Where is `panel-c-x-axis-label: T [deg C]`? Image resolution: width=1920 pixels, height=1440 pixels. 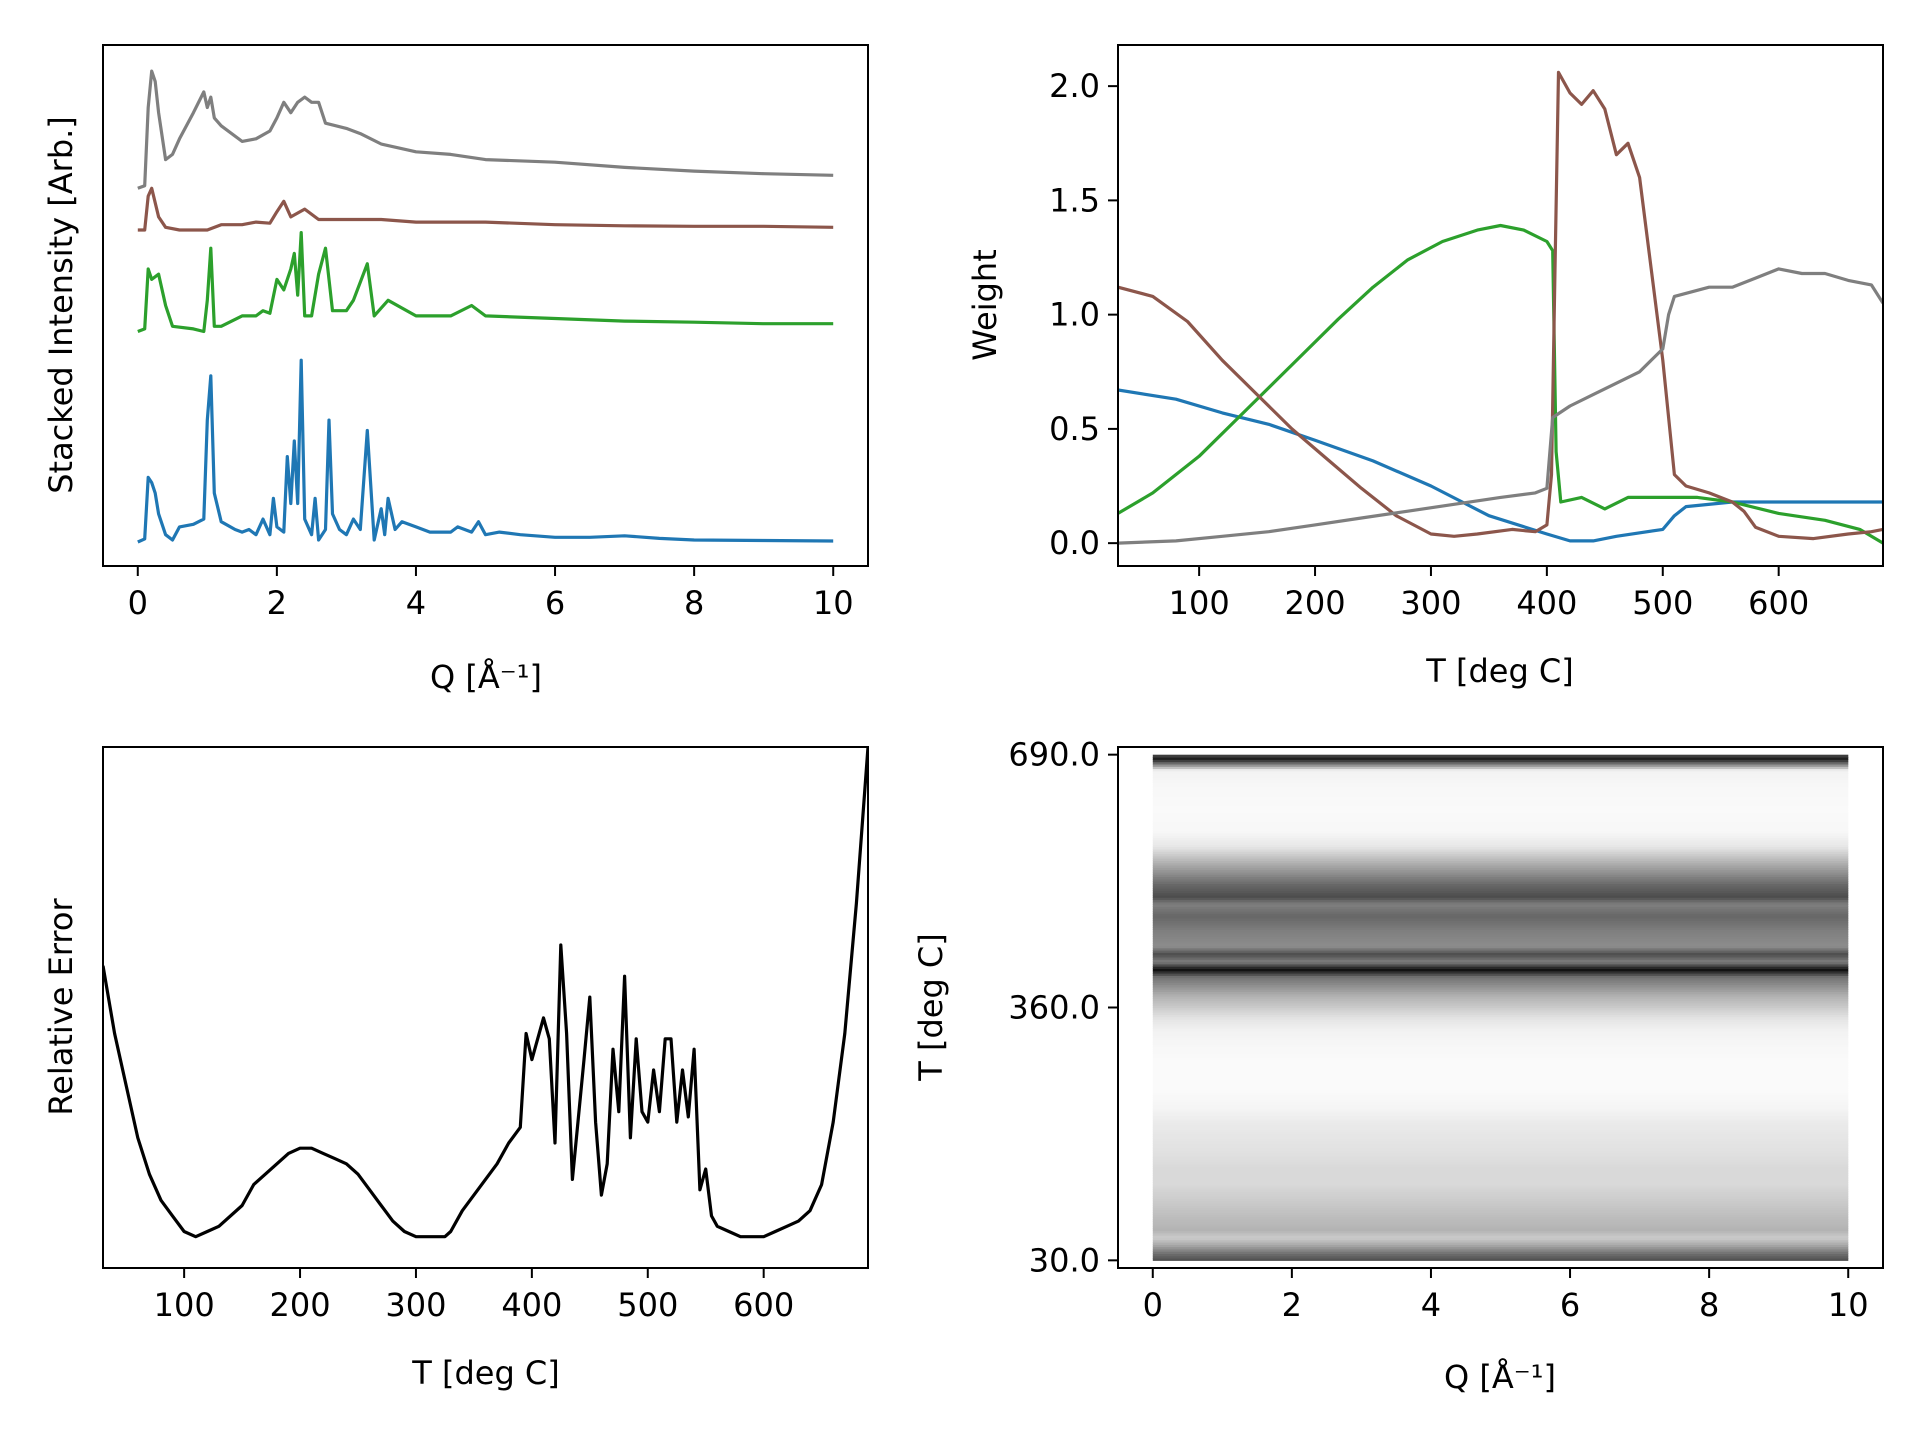
panel-c-x-axis-label: T [deg C] is located at coordinates (485, 1373).